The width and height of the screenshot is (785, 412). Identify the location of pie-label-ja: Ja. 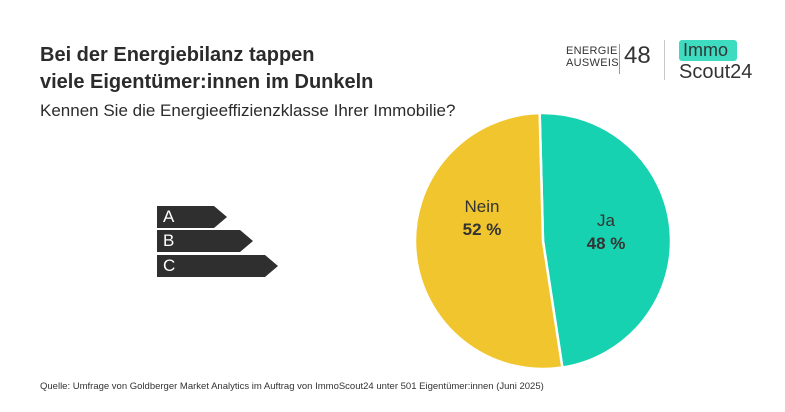
(606, 220).